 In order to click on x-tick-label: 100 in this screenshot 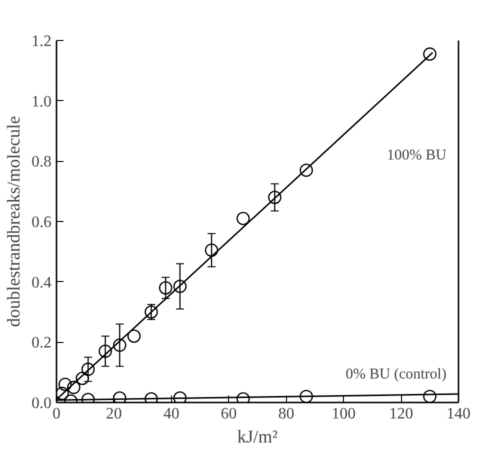, I will do `click(344, 414)`.